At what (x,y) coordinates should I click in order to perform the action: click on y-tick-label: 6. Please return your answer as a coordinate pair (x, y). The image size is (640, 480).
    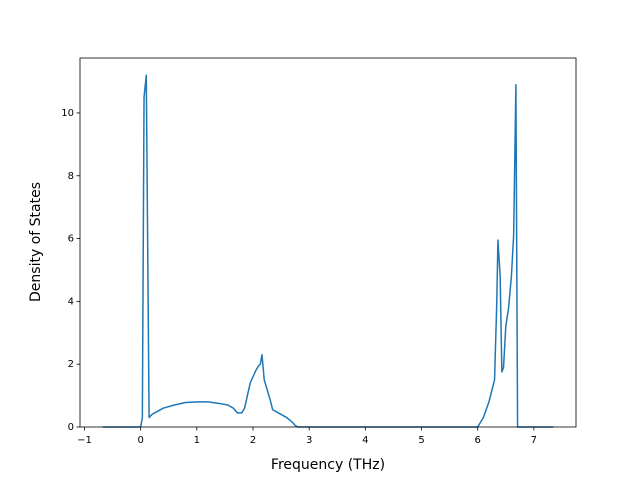
    Looking at the image, I should click on (71, 239).